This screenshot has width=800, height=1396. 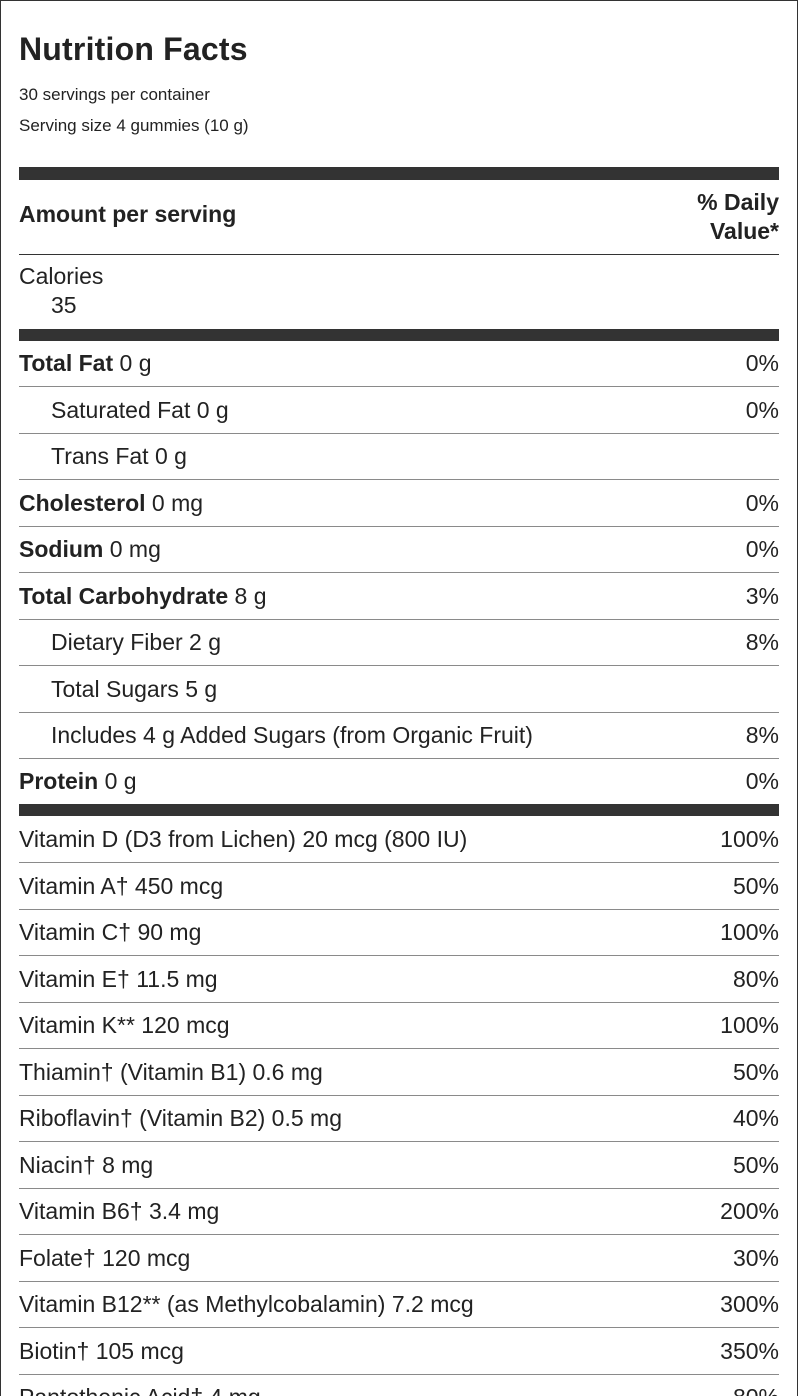 What do you see at coordinates (133, 49) in the screenshot?
I see `label-title: Nutrition Facts` at bounding box center [133, 49].